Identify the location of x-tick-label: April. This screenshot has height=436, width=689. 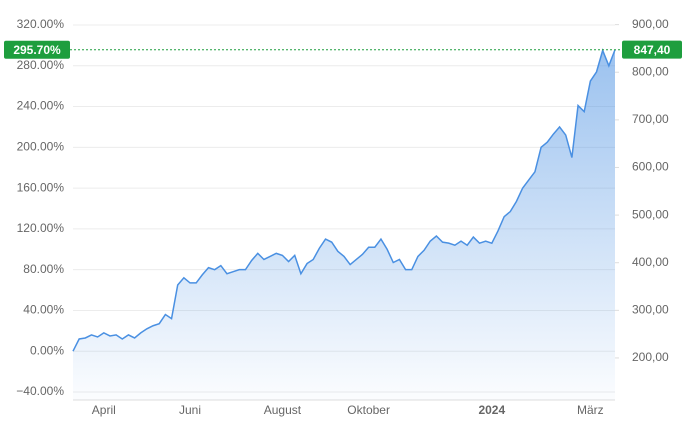
(104, 410).